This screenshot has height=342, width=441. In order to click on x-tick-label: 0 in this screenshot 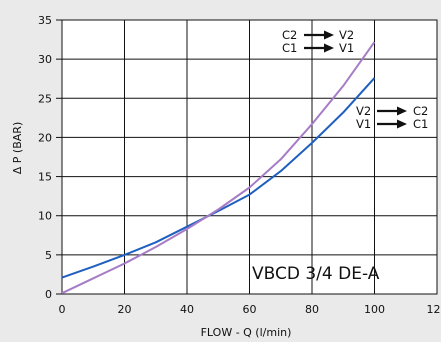, I will do `click(62, 309)`.